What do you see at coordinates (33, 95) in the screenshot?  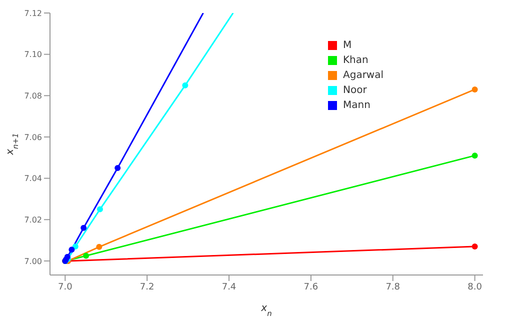 I see `y-tick-label: 7.08` at bounding box center [33, 95].